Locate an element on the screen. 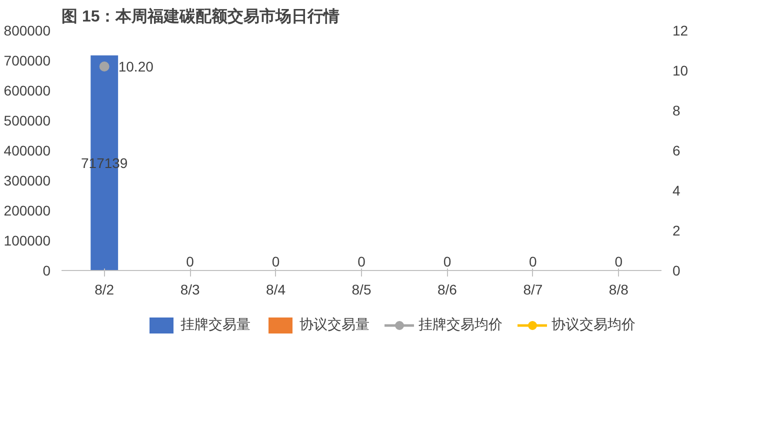 The height and width of the screenshot is (446, 772). x-tick-label: 8/3 is located at coordinates (190, 290).